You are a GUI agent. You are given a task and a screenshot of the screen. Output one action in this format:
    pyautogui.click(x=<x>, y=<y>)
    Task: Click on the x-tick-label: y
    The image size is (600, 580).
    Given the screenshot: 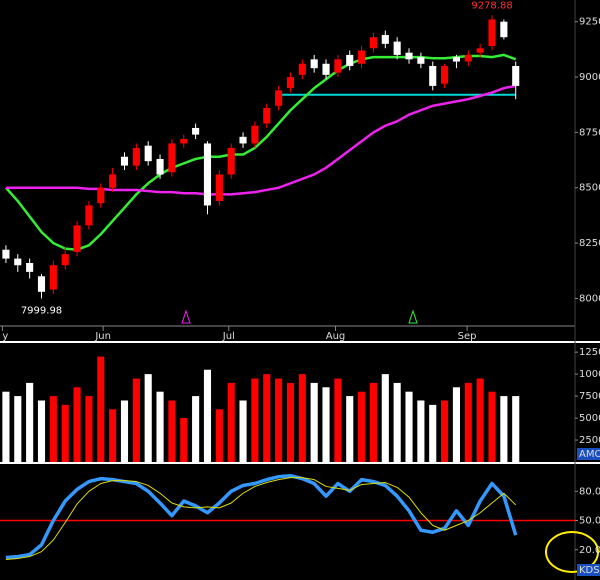 What is the action you would take?
    pyautogui.click(x=5, y=336)
    